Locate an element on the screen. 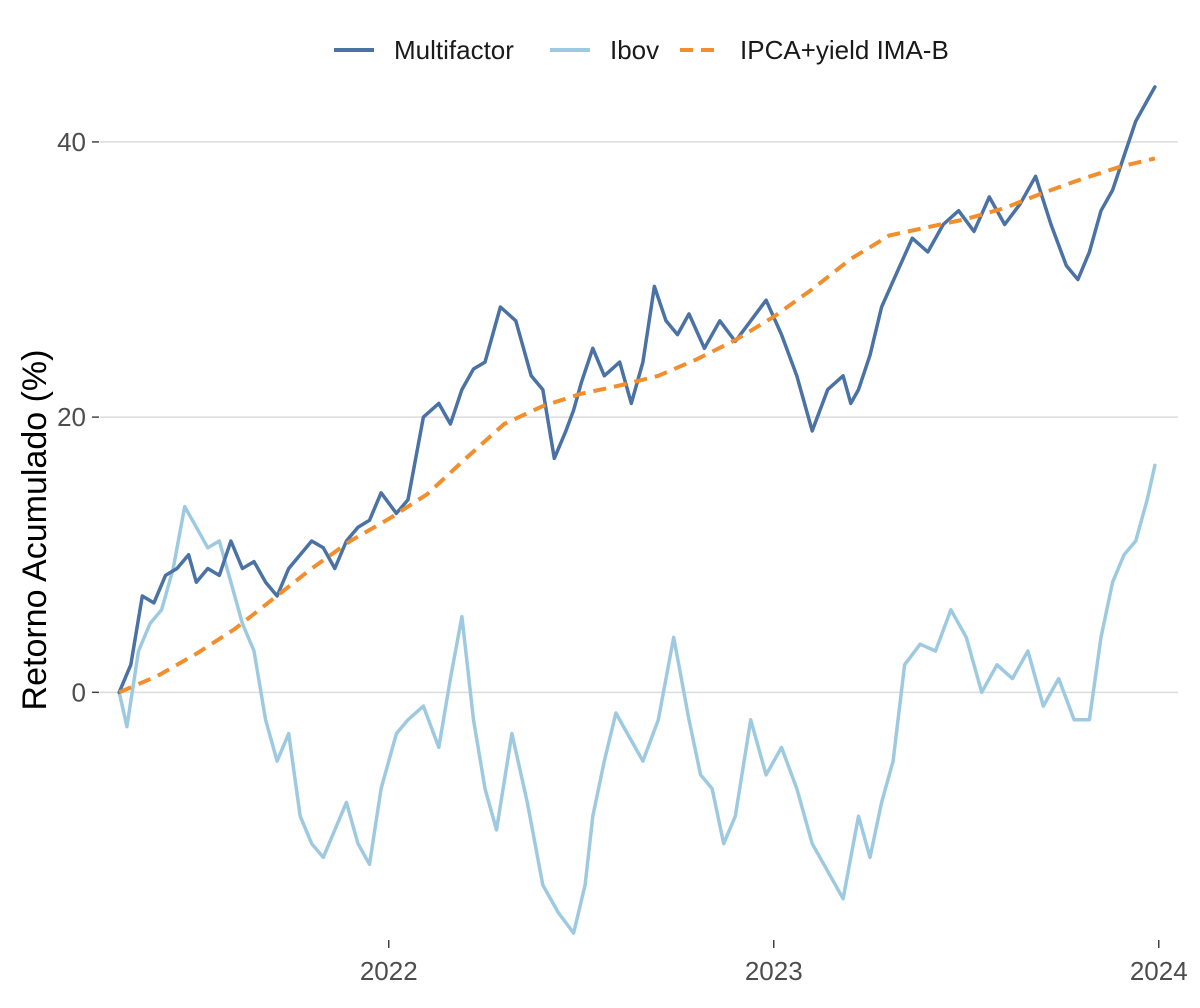 This screenshot has width=1200, height=1008. y-tick-label: 0 is located at coordinates (79, 692).